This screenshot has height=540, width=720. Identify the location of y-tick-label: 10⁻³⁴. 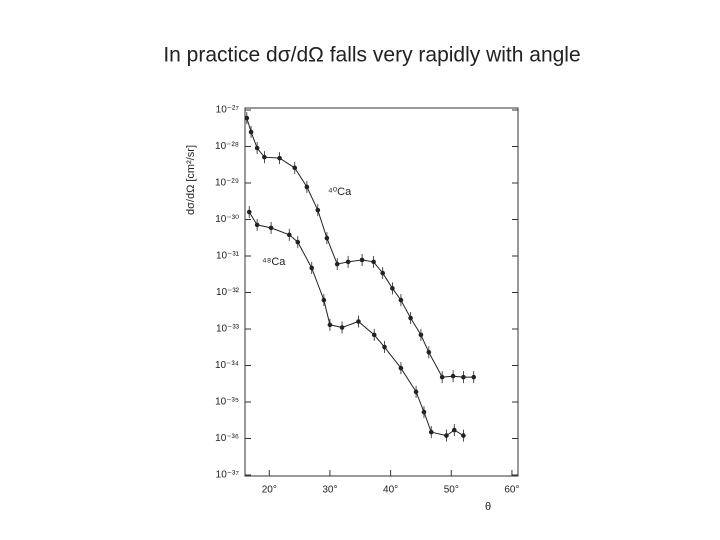
(227, 365).